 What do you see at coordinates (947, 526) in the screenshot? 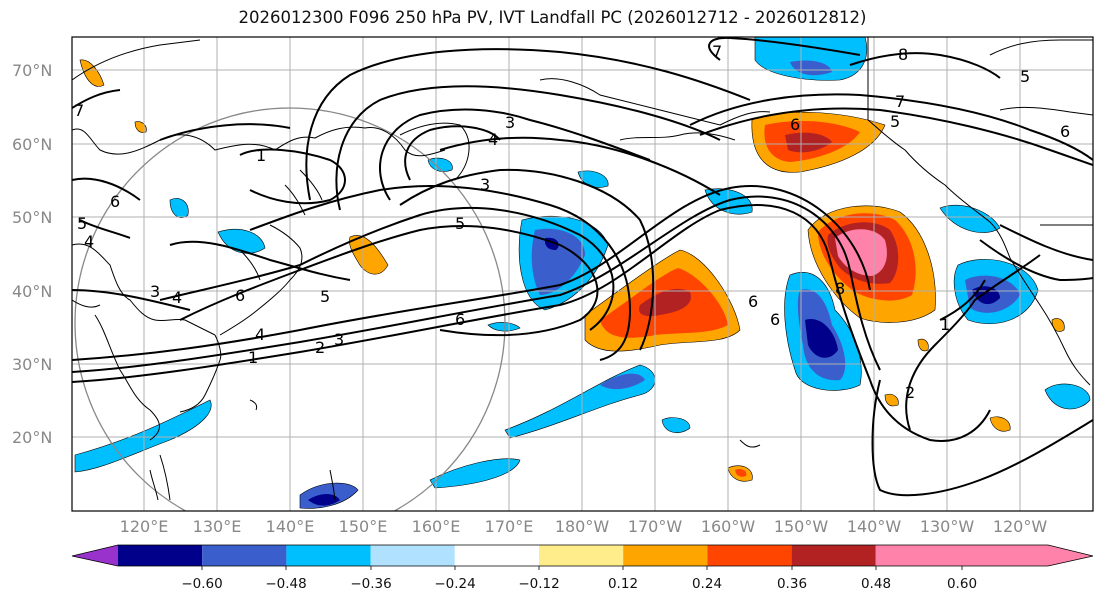
I see `lon-label: 130°W` at bounding box center [947, 526].